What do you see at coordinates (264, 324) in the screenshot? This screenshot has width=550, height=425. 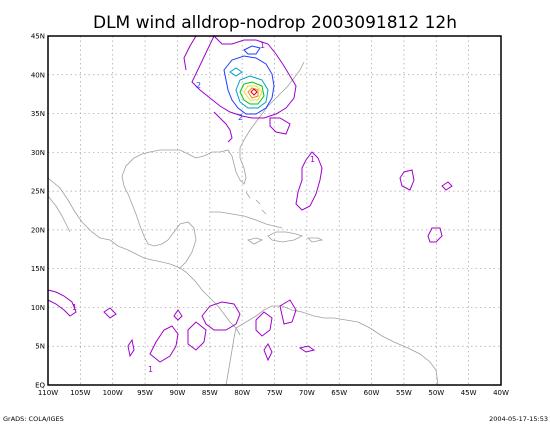 I see `contour-1-south-c` at bounding box center [264, 324].